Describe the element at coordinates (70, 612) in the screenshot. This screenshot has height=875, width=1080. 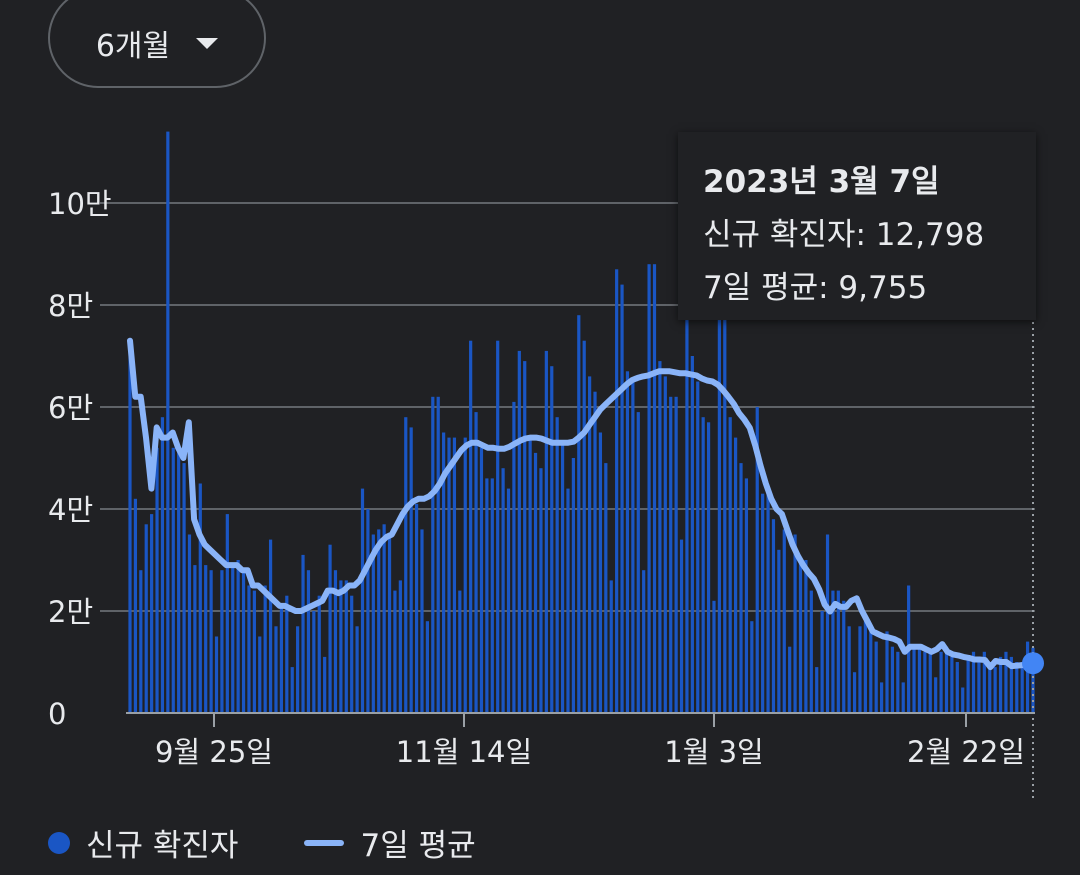
I see `y-tick-label: 2만` at that location.